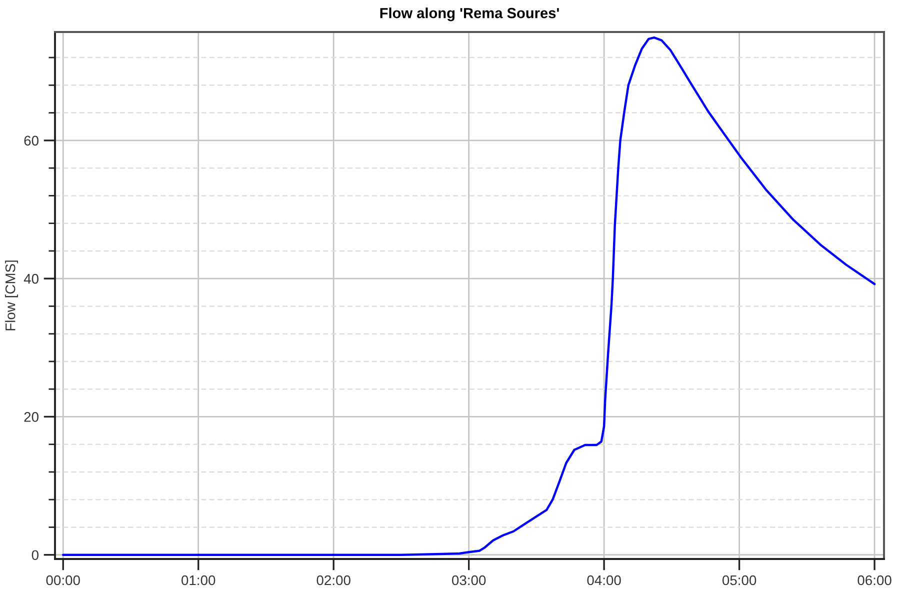 The width and height of the screenshot is (904, 604). What do you see at coordinates (31, 279) in the screenshot?
I see `y-tick-label: 40` at bounding box center [31, 279].